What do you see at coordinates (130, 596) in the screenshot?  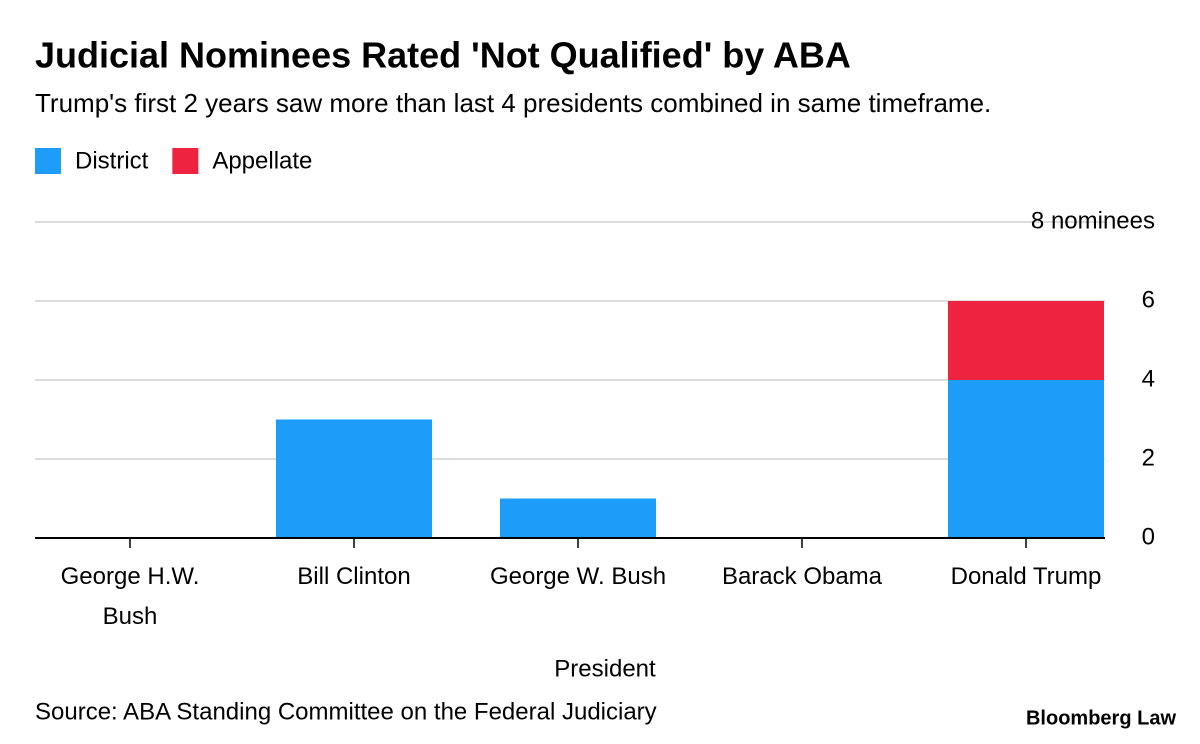 I see `x-tick-label: George H.W. Bush` at bounding box center [130, 596].